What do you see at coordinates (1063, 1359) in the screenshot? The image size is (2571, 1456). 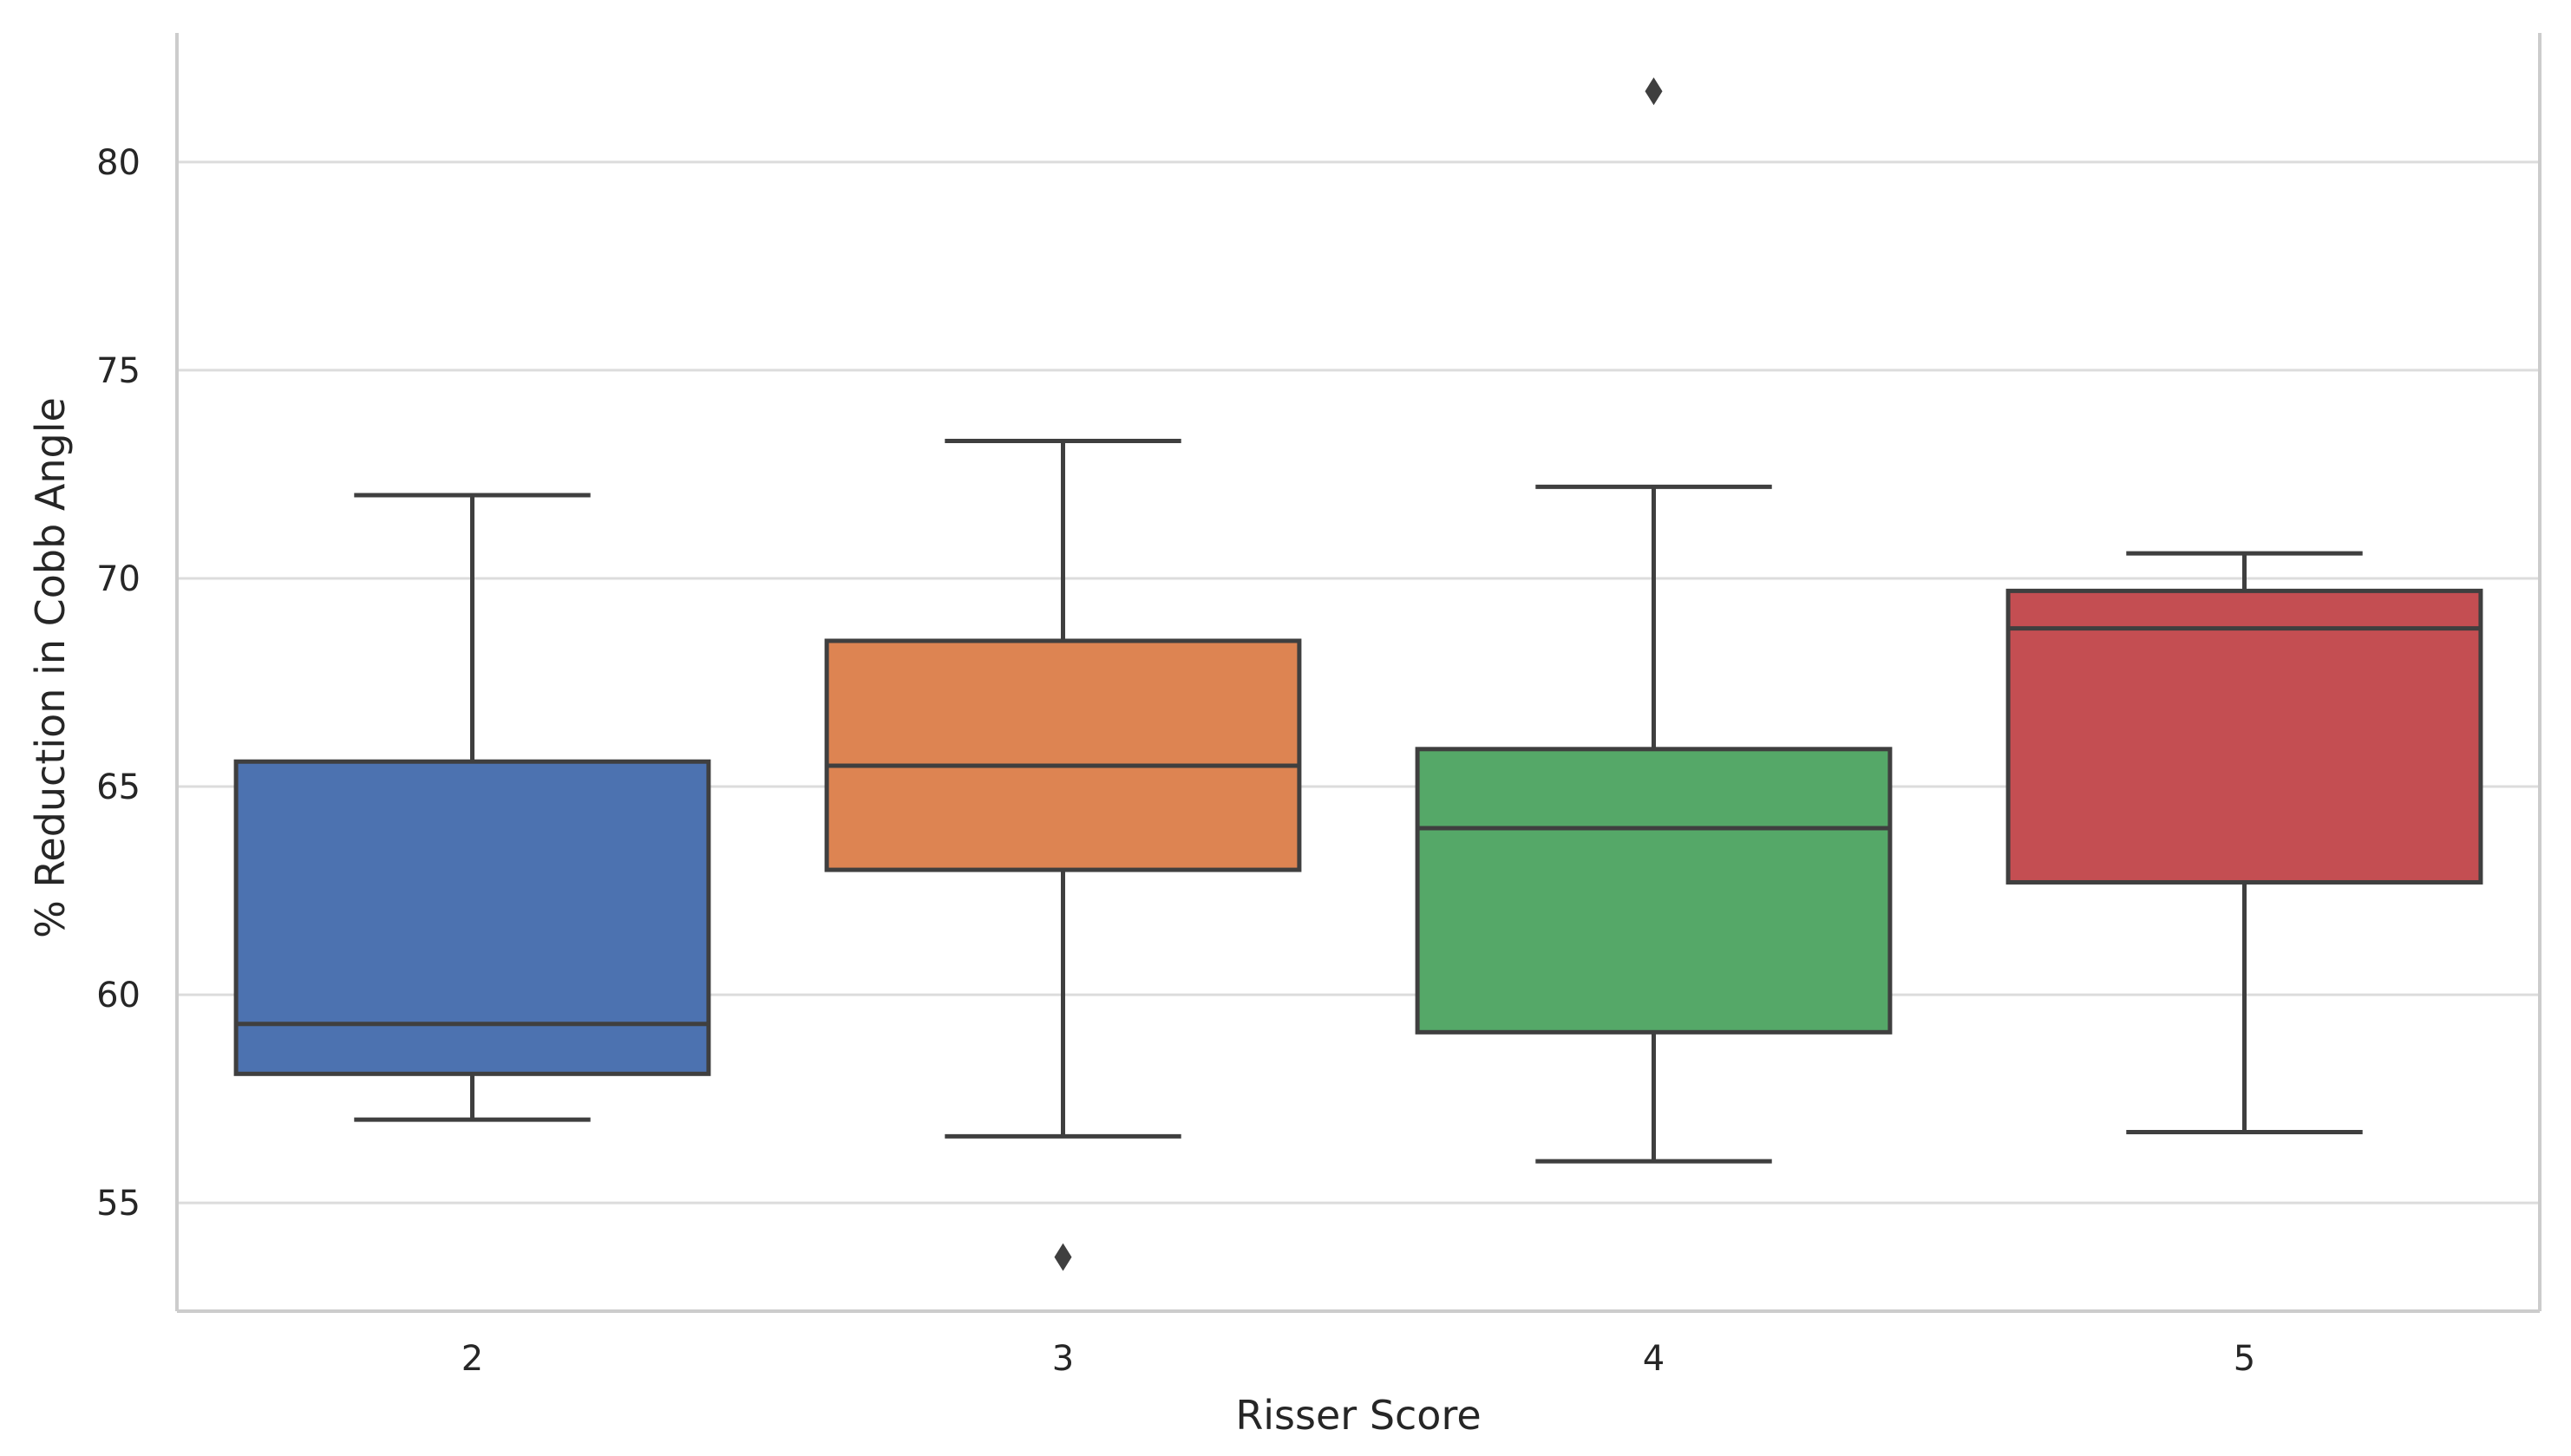 I see `x-tick-label: 3` at bounding box center [1063, 1359].